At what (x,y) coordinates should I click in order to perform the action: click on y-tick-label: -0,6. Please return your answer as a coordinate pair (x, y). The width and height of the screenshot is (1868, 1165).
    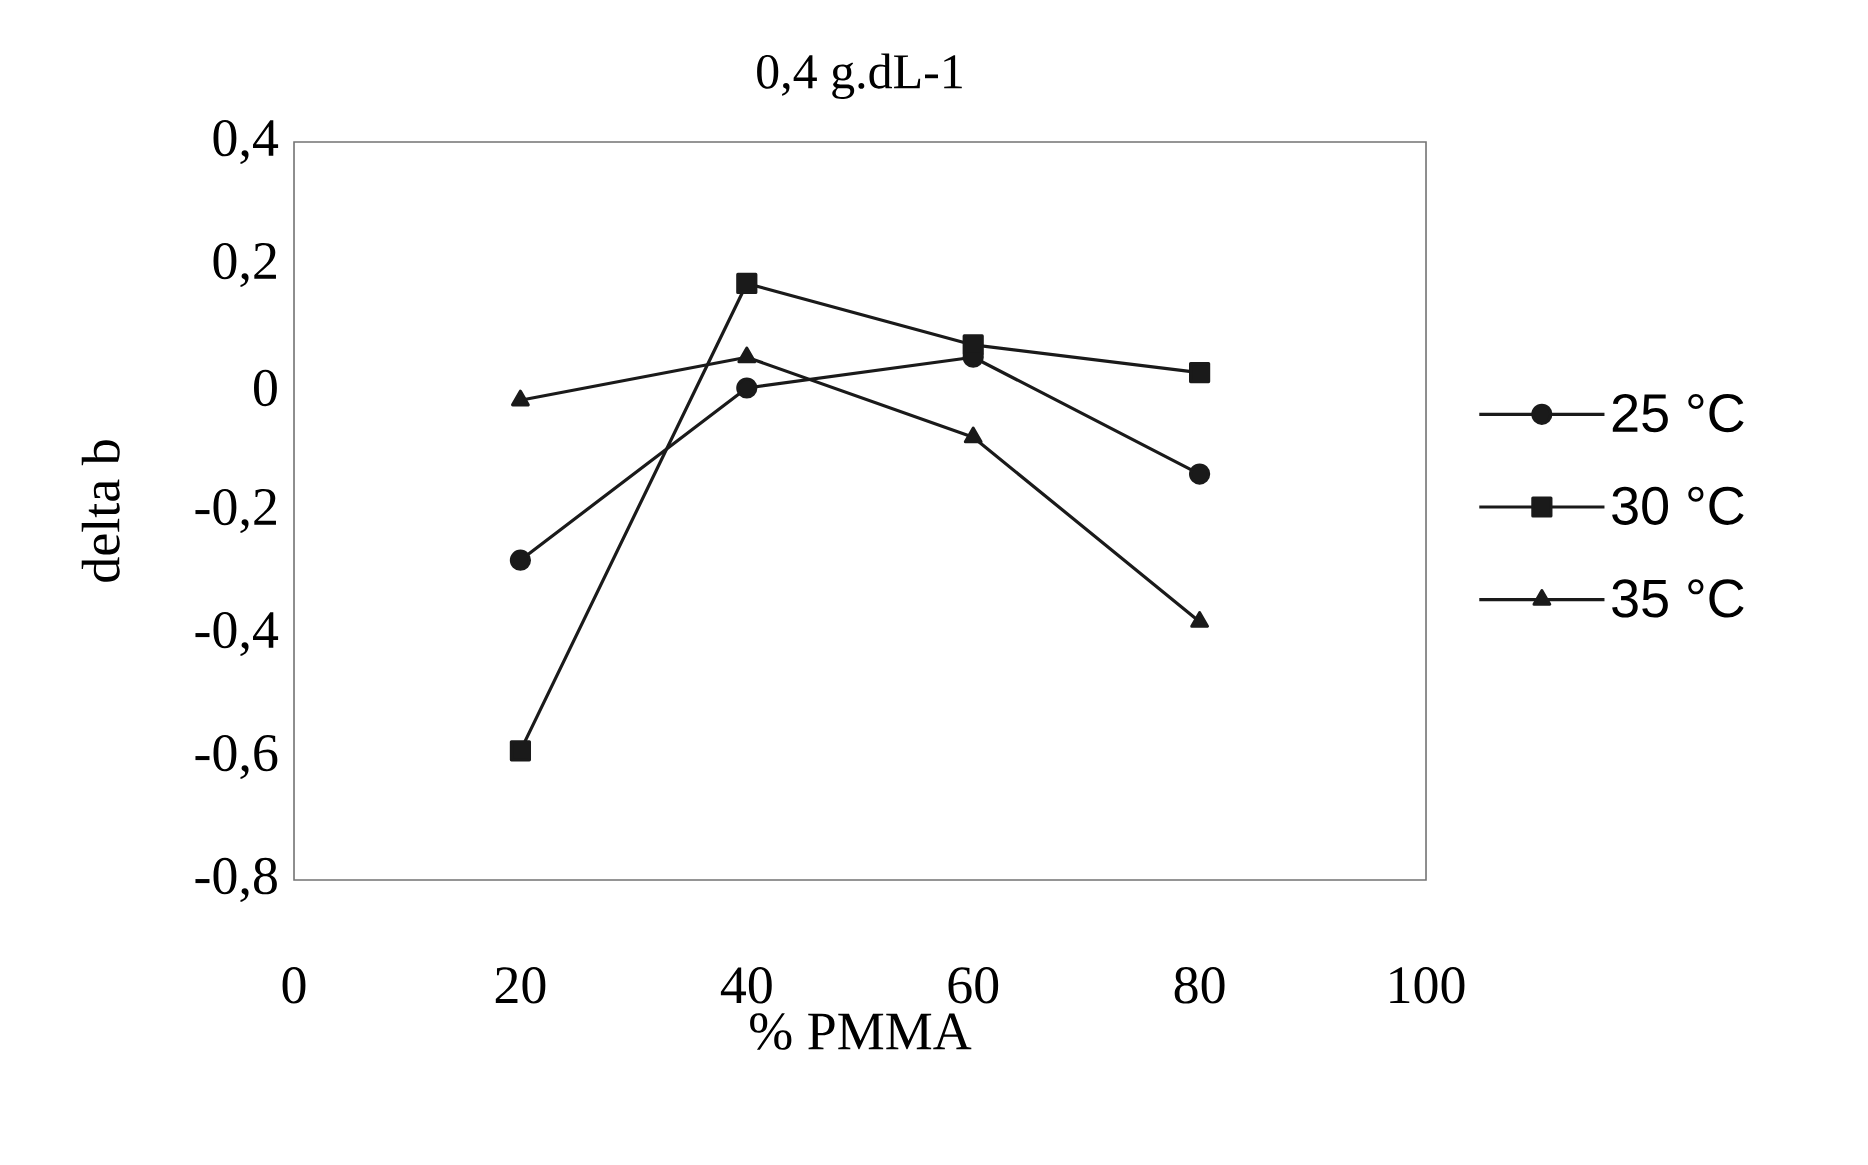
    Looking at the image, I should click on (236, 757).